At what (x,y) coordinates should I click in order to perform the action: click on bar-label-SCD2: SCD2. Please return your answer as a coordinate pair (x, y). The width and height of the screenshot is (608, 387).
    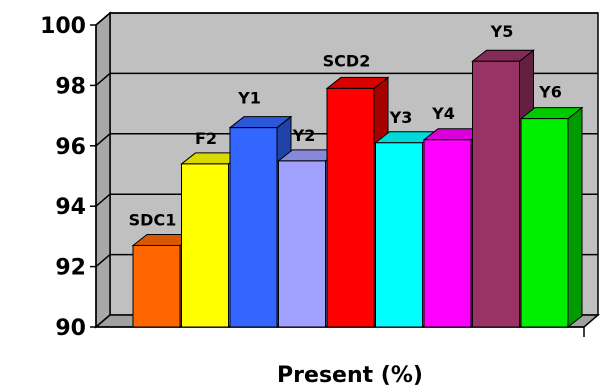
    Looking at the image, I should click on (347, 60).